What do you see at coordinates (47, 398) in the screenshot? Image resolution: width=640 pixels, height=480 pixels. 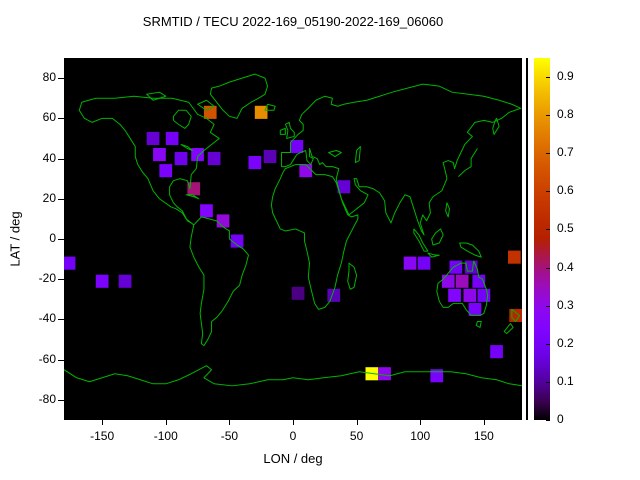 I see `y-tick-label: -80` at bounding box center [47, 398].